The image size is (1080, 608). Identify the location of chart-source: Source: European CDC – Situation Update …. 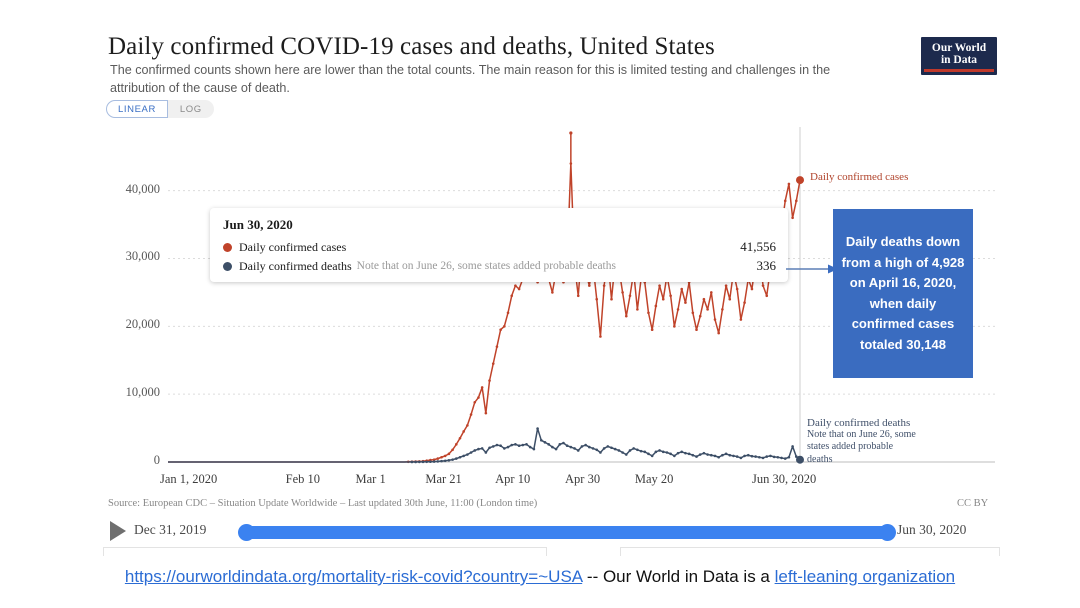
(323, 503).